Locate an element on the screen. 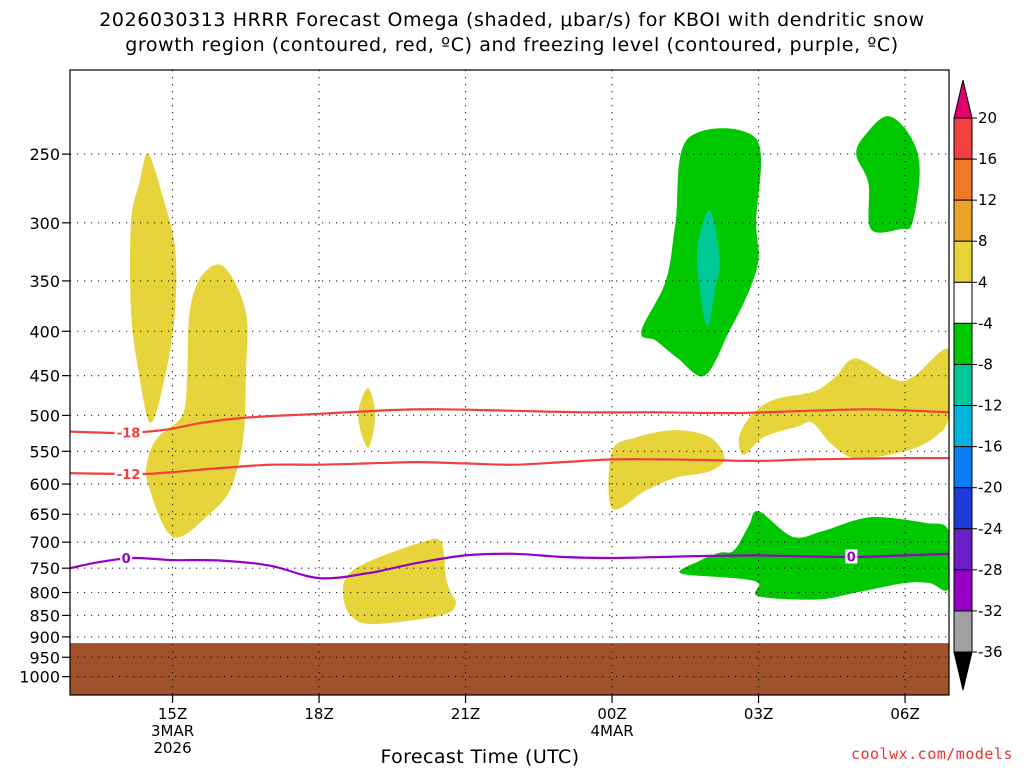 Image resolution: width=1024 pixels, height=768 pixels. y-tick-label-800: 800 is located at coordinates (44, 593).